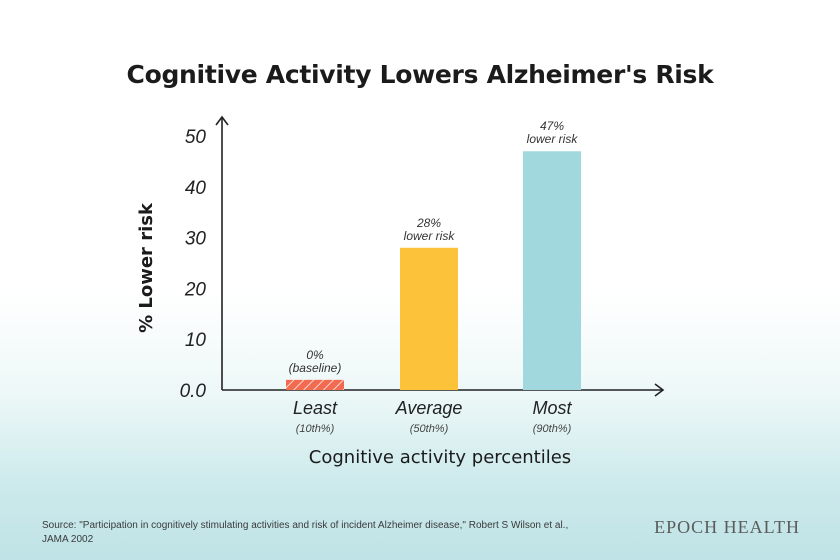  What do you see at coordinates (196, 239) in the screenshot?
I see `y-tick-label: 30` at bounding box center [196, 239].